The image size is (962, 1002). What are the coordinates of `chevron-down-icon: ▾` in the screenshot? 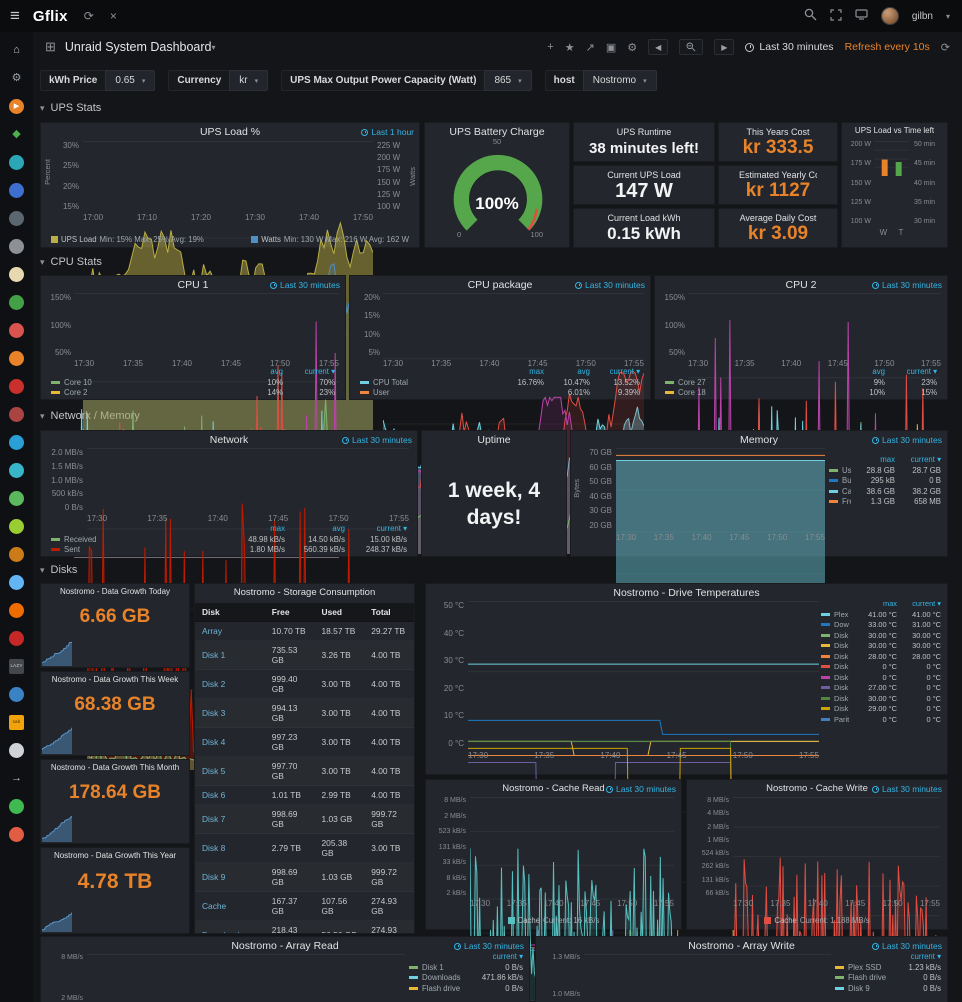 It's located at (947, 16).